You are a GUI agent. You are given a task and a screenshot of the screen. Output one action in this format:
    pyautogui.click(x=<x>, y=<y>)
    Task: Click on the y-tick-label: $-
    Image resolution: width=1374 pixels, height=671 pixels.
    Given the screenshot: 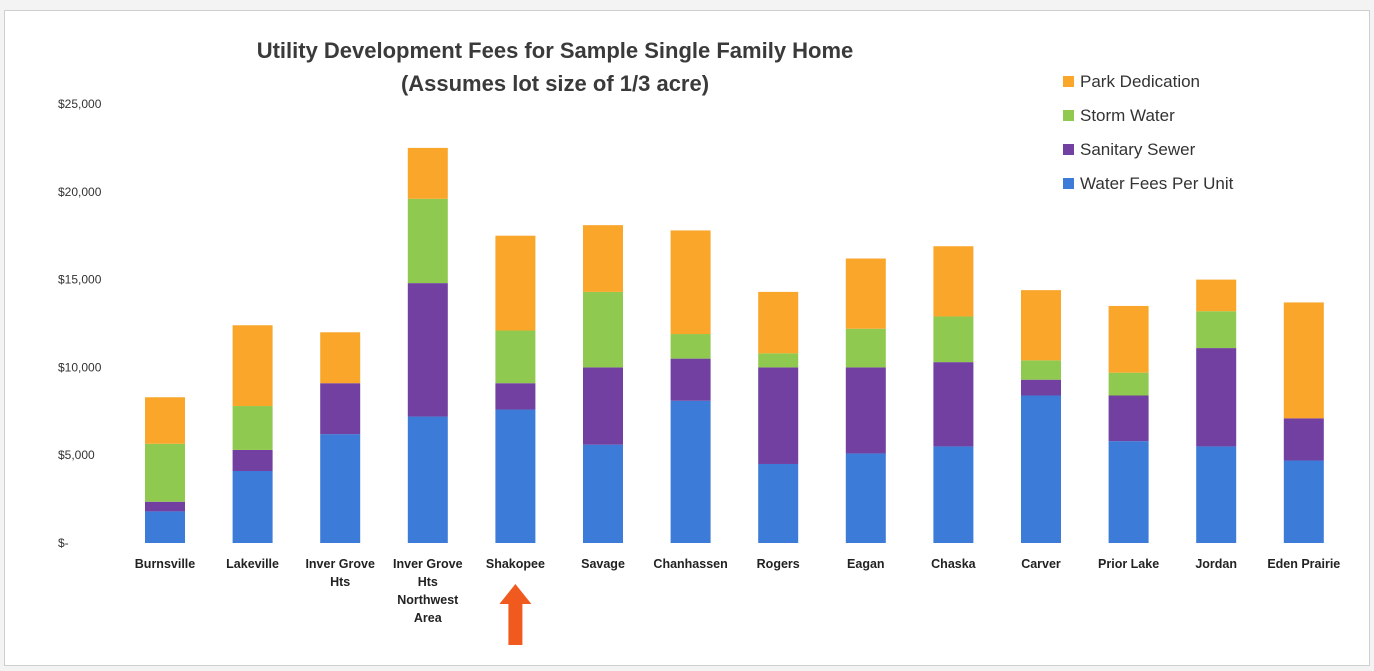 What is the action you would take?
    pyautogui.click(x=63, y=543)
    